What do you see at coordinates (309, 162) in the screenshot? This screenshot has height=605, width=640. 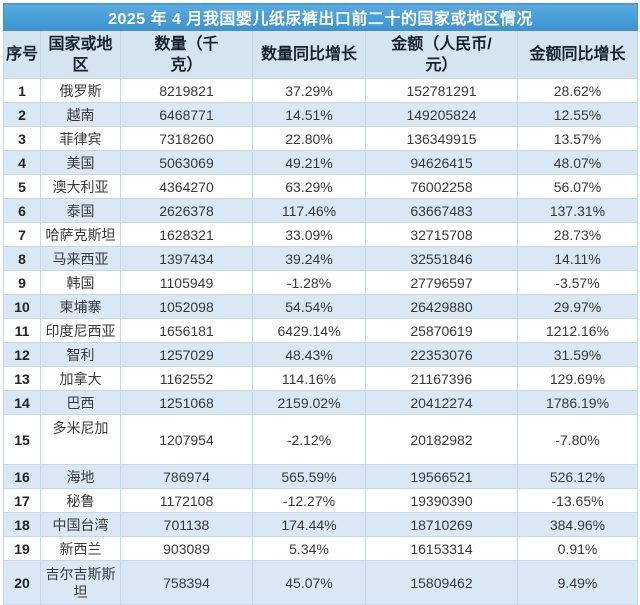 I see `cell-quantity-yoy: 49.21%` at bounding box center [309, 162].